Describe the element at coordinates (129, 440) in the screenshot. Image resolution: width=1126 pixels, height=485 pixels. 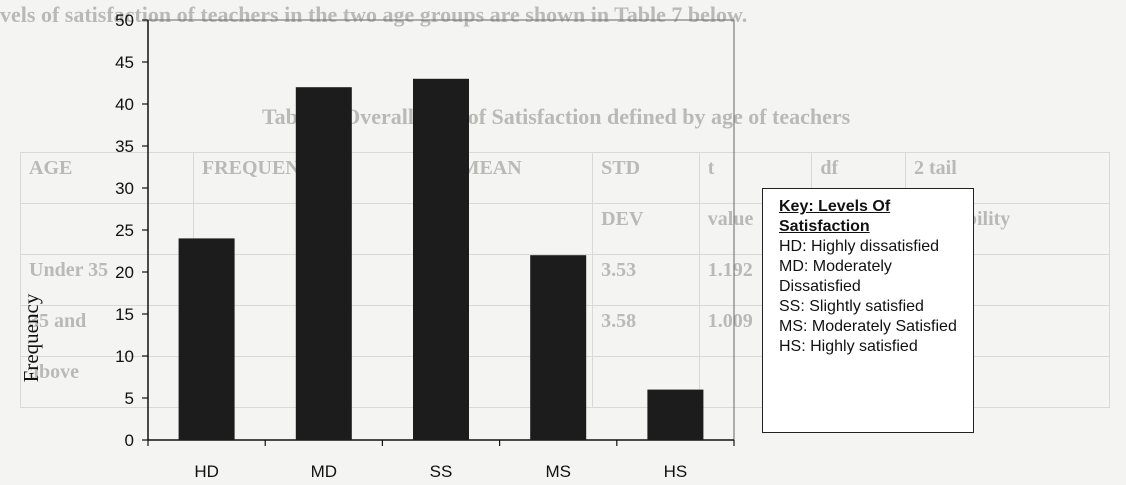
I see `y-tick-label: 0` at that location.